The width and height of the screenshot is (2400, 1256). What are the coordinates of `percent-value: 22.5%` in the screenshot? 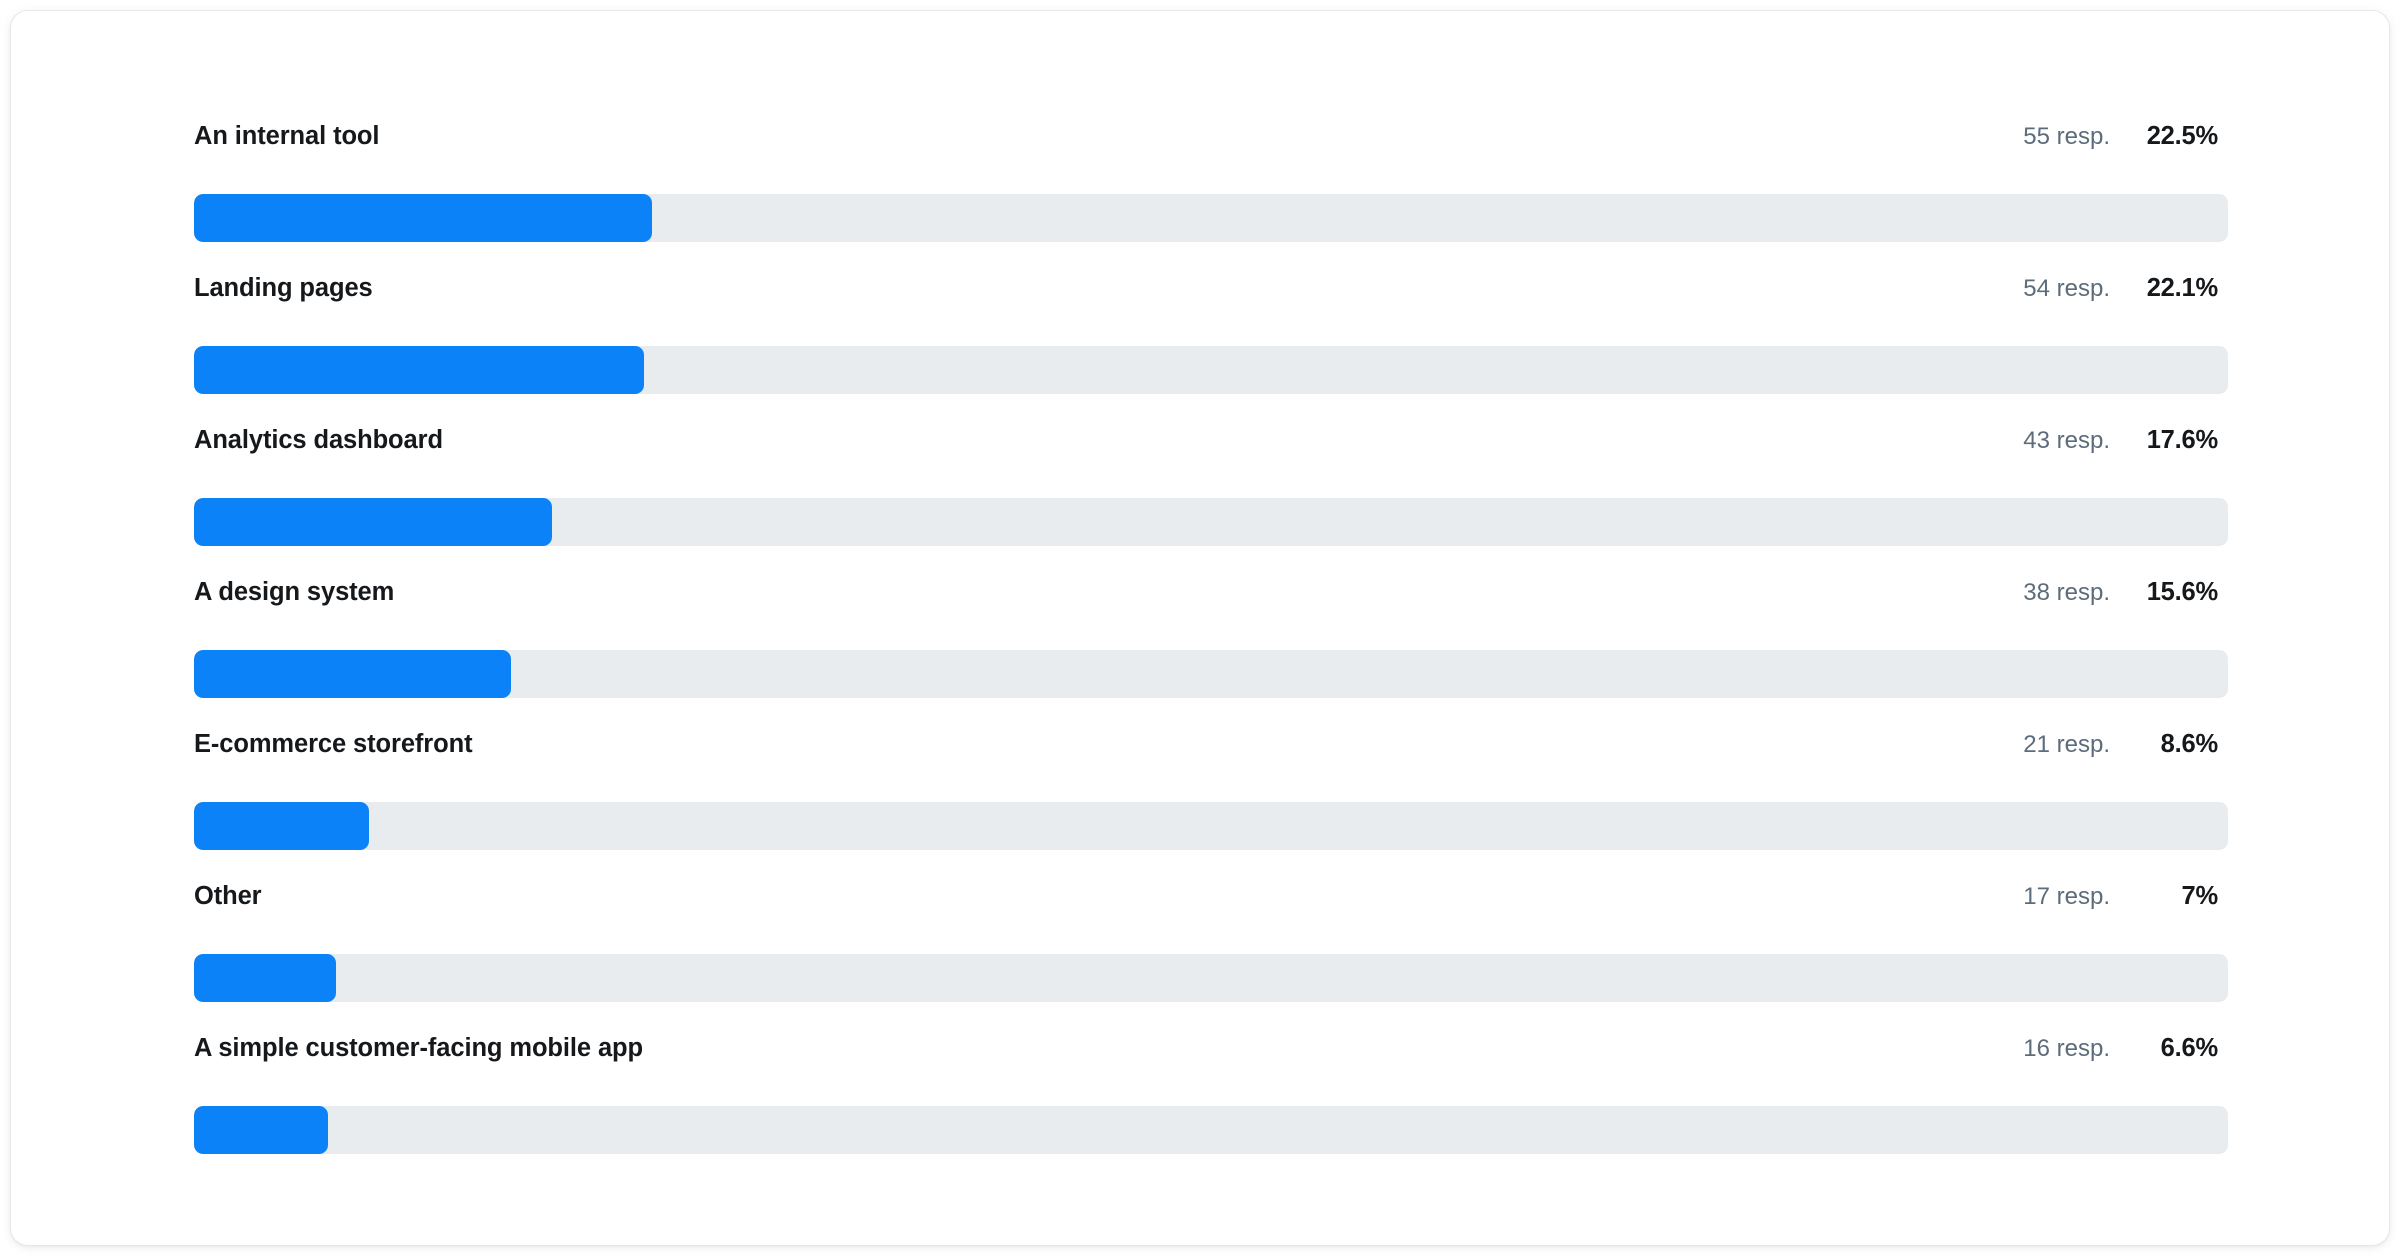 It's located at (2182, 136).